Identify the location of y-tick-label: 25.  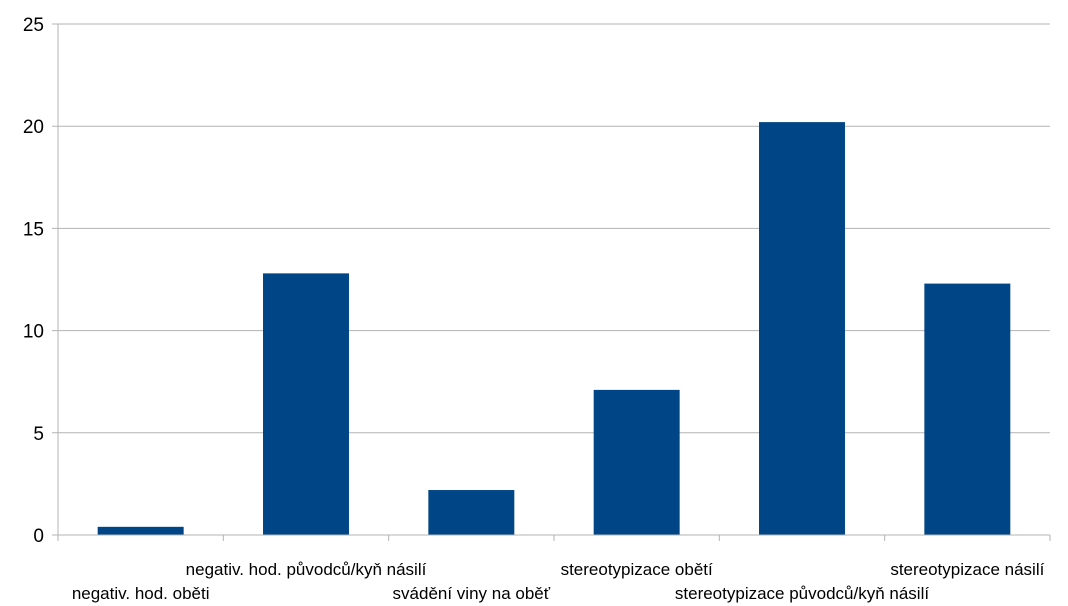
(33, 25).